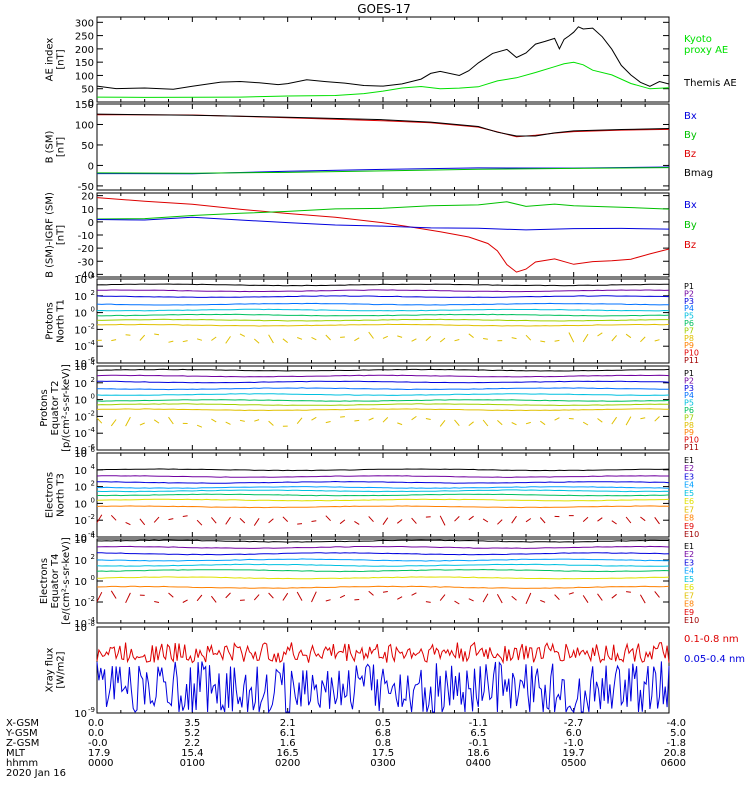 The height and width of the screenshot is (800, 750). Describe the element at coordinates (50, 60) in the screenshot. I see `y-axis-label: AE index` at that location.